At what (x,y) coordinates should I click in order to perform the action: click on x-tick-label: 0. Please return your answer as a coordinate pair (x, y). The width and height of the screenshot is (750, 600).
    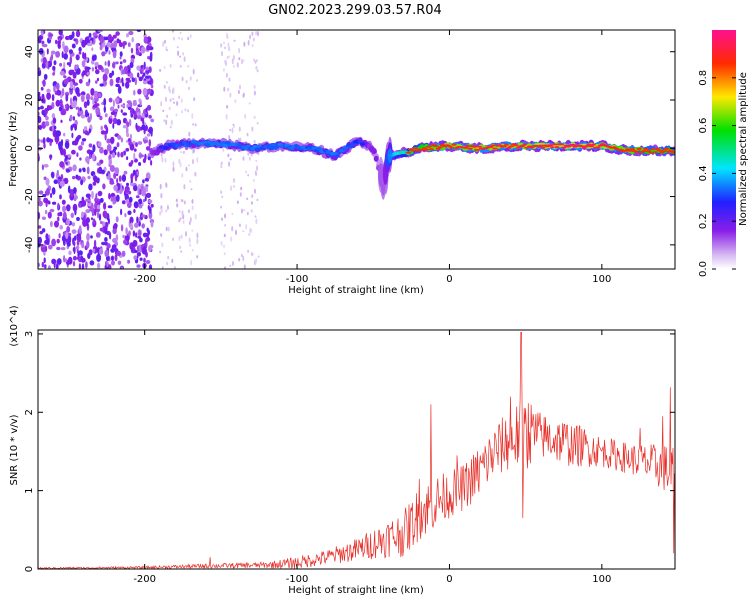
    Looking at the image, I should click on (449, 279).